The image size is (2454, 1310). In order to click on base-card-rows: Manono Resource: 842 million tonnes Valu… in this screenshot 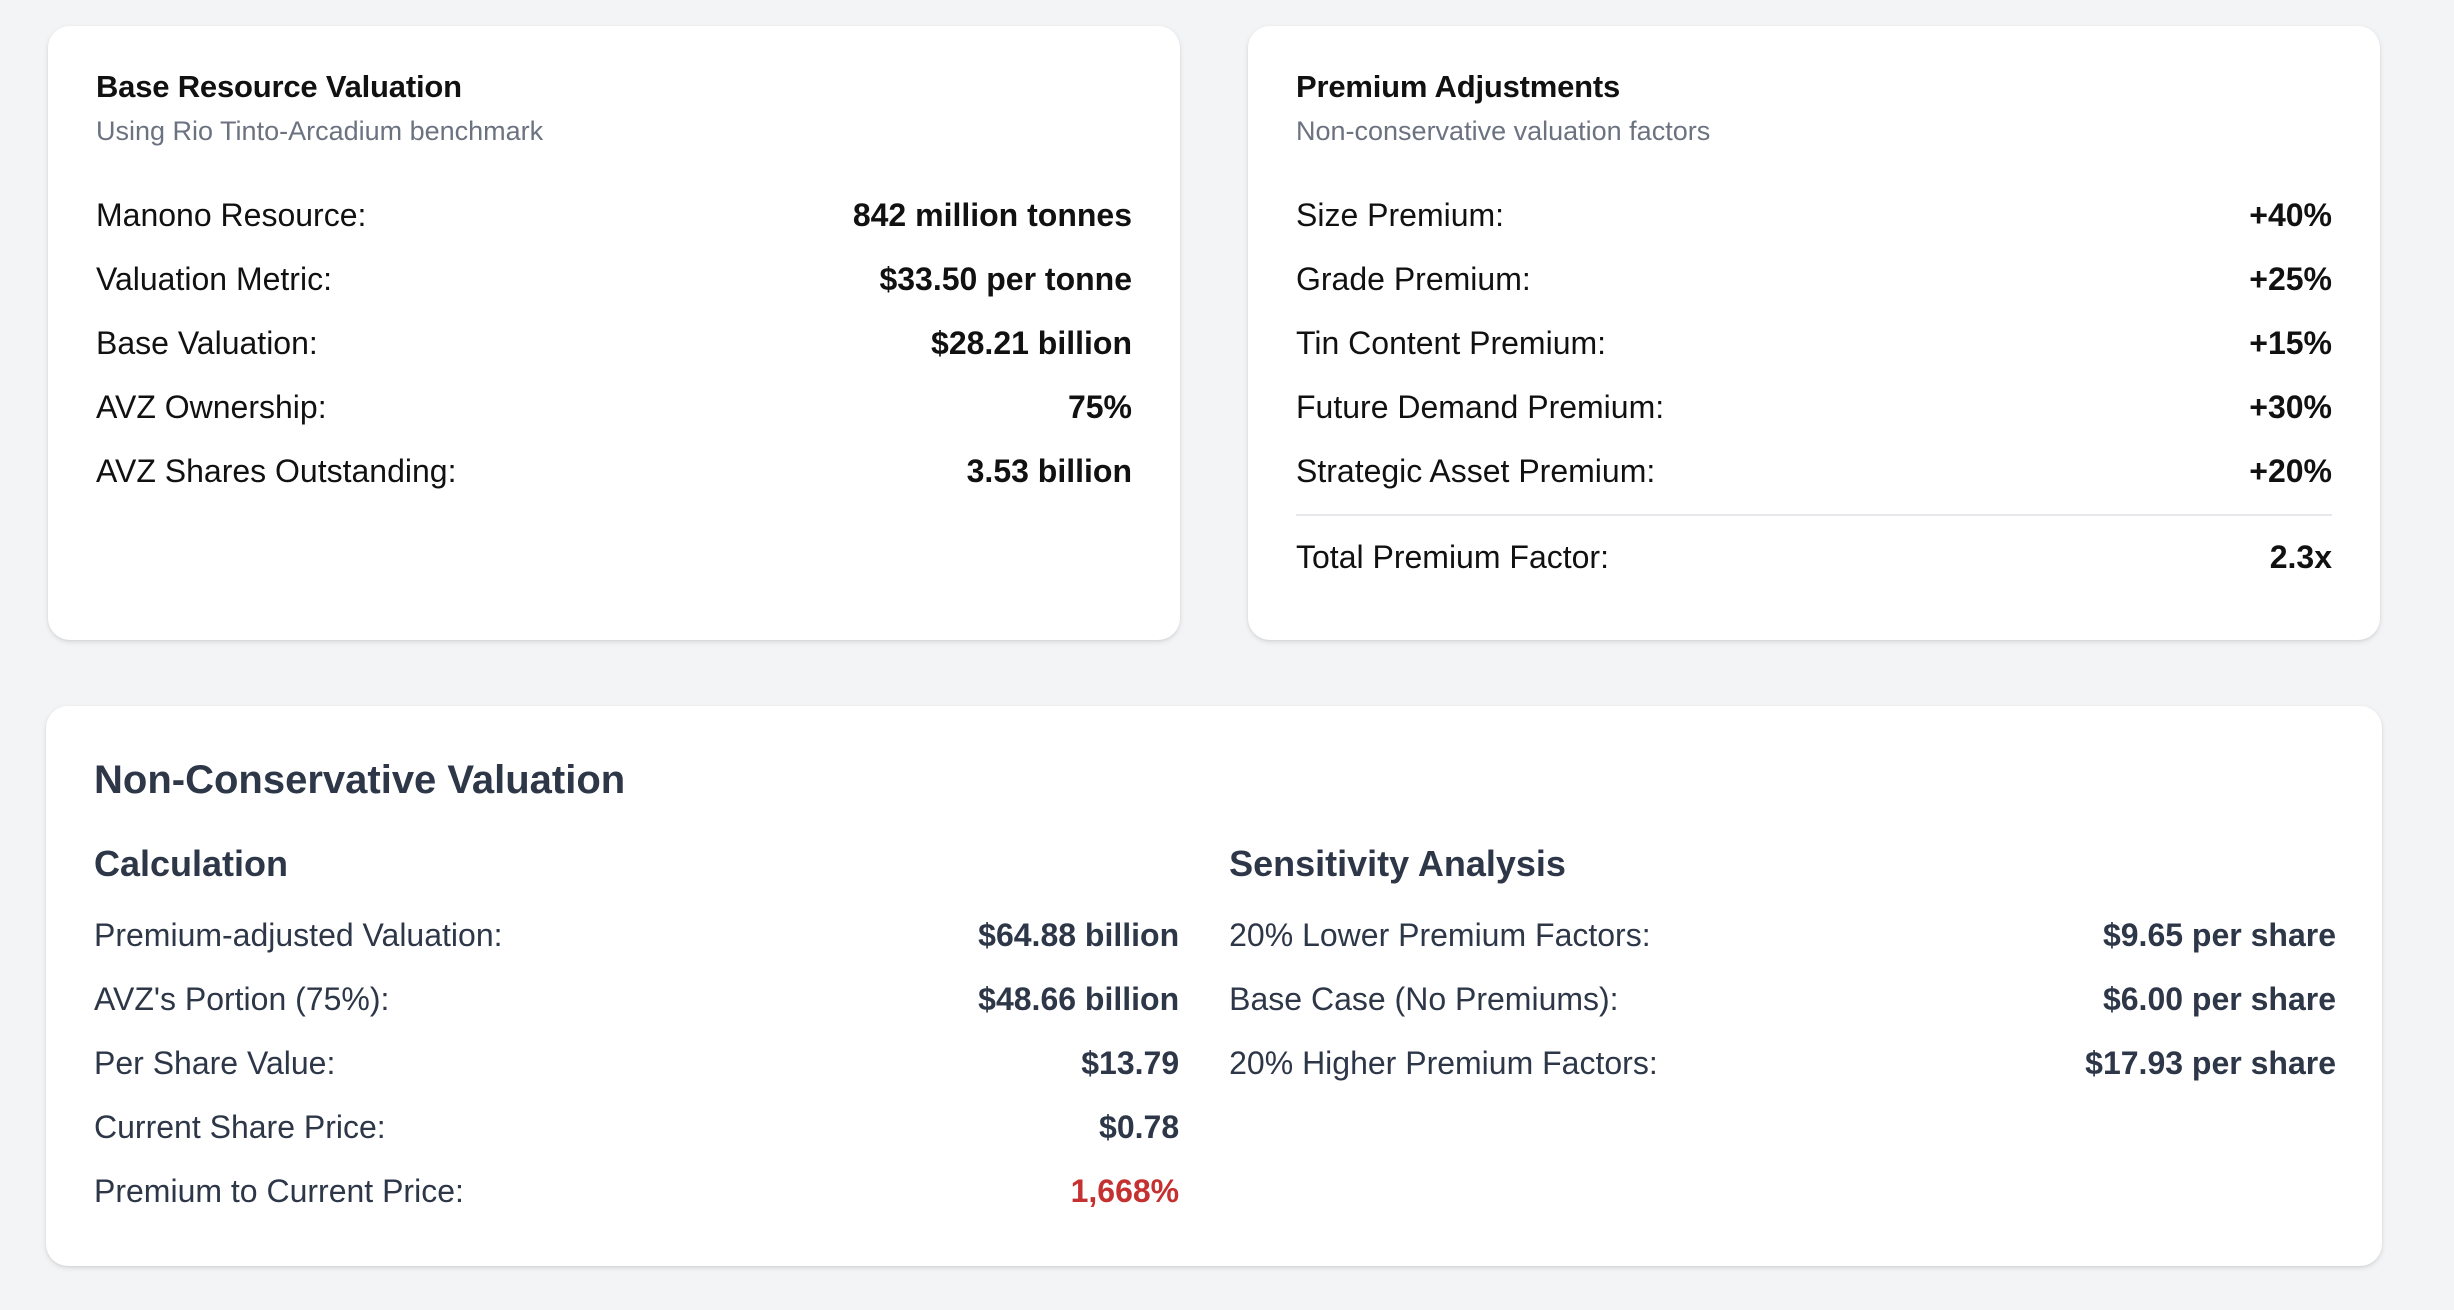, I will do `click(614, 344)`.